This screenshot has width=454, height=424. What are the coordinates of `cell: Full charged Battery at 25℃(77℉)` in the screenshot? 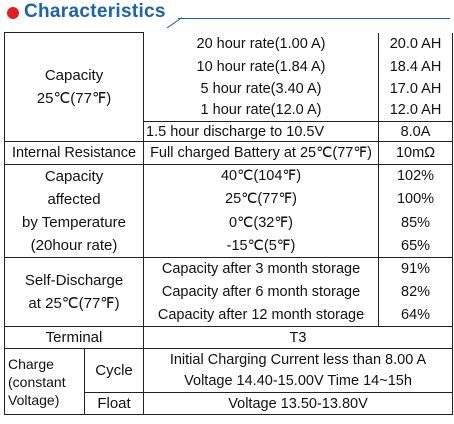 It's located at (261, 153).